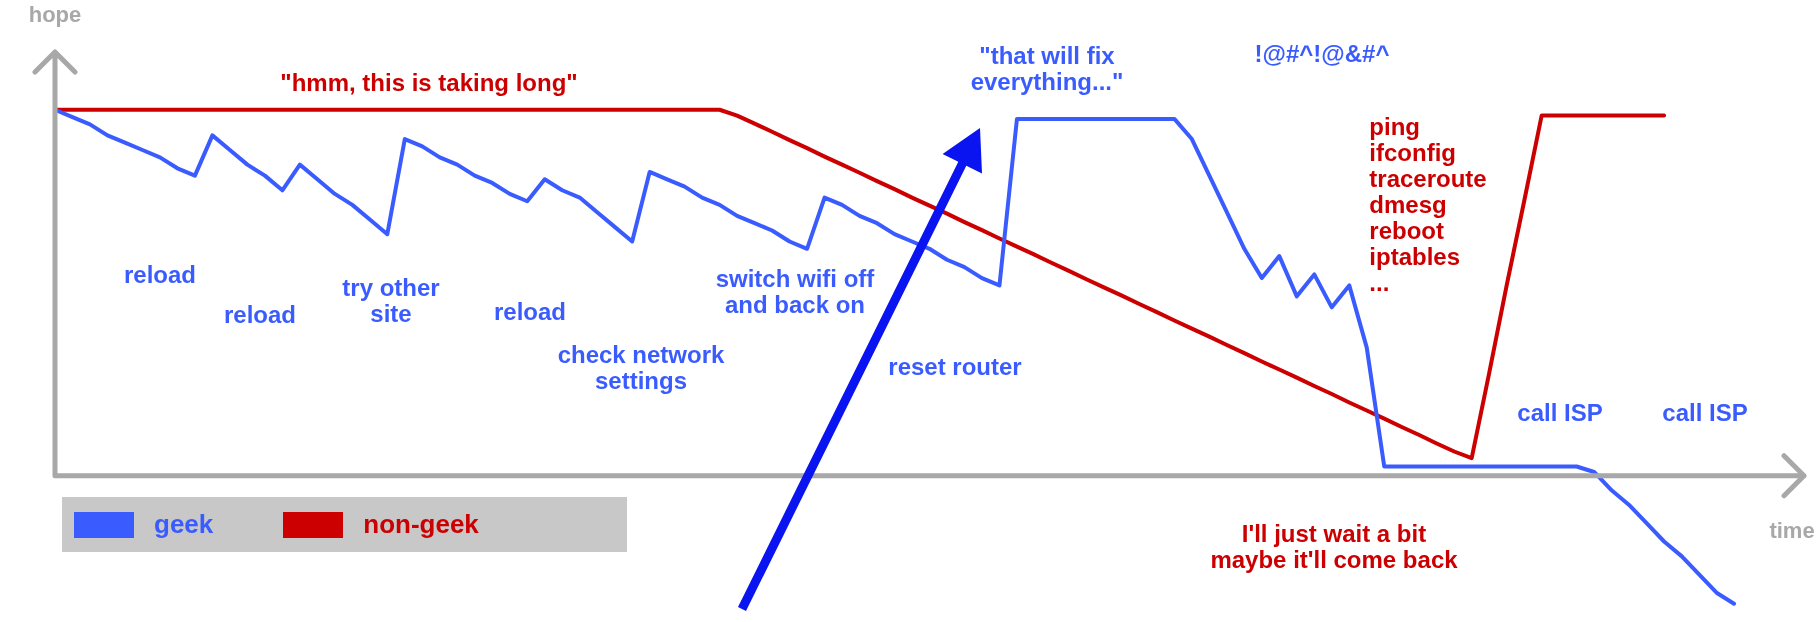 Image resolution: width=1818 pixels, height=622 pixels. Describe the element at coordinates (1047, 68) in the screenshot. I see `text: "that will fix everything..."` at that location.